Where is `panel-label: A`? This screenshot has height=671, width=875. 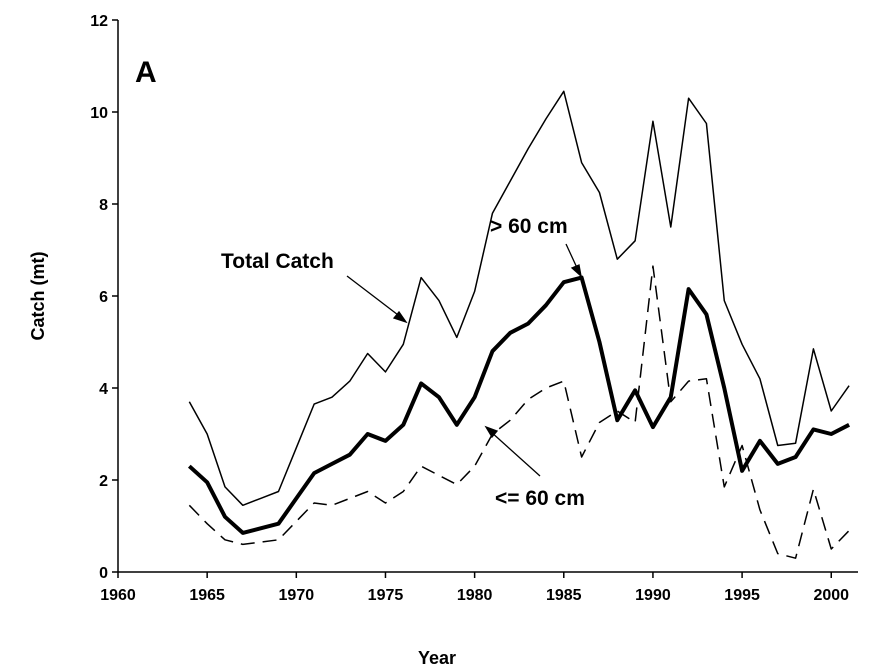
panel-label: A is located at coordinates (146, 72).